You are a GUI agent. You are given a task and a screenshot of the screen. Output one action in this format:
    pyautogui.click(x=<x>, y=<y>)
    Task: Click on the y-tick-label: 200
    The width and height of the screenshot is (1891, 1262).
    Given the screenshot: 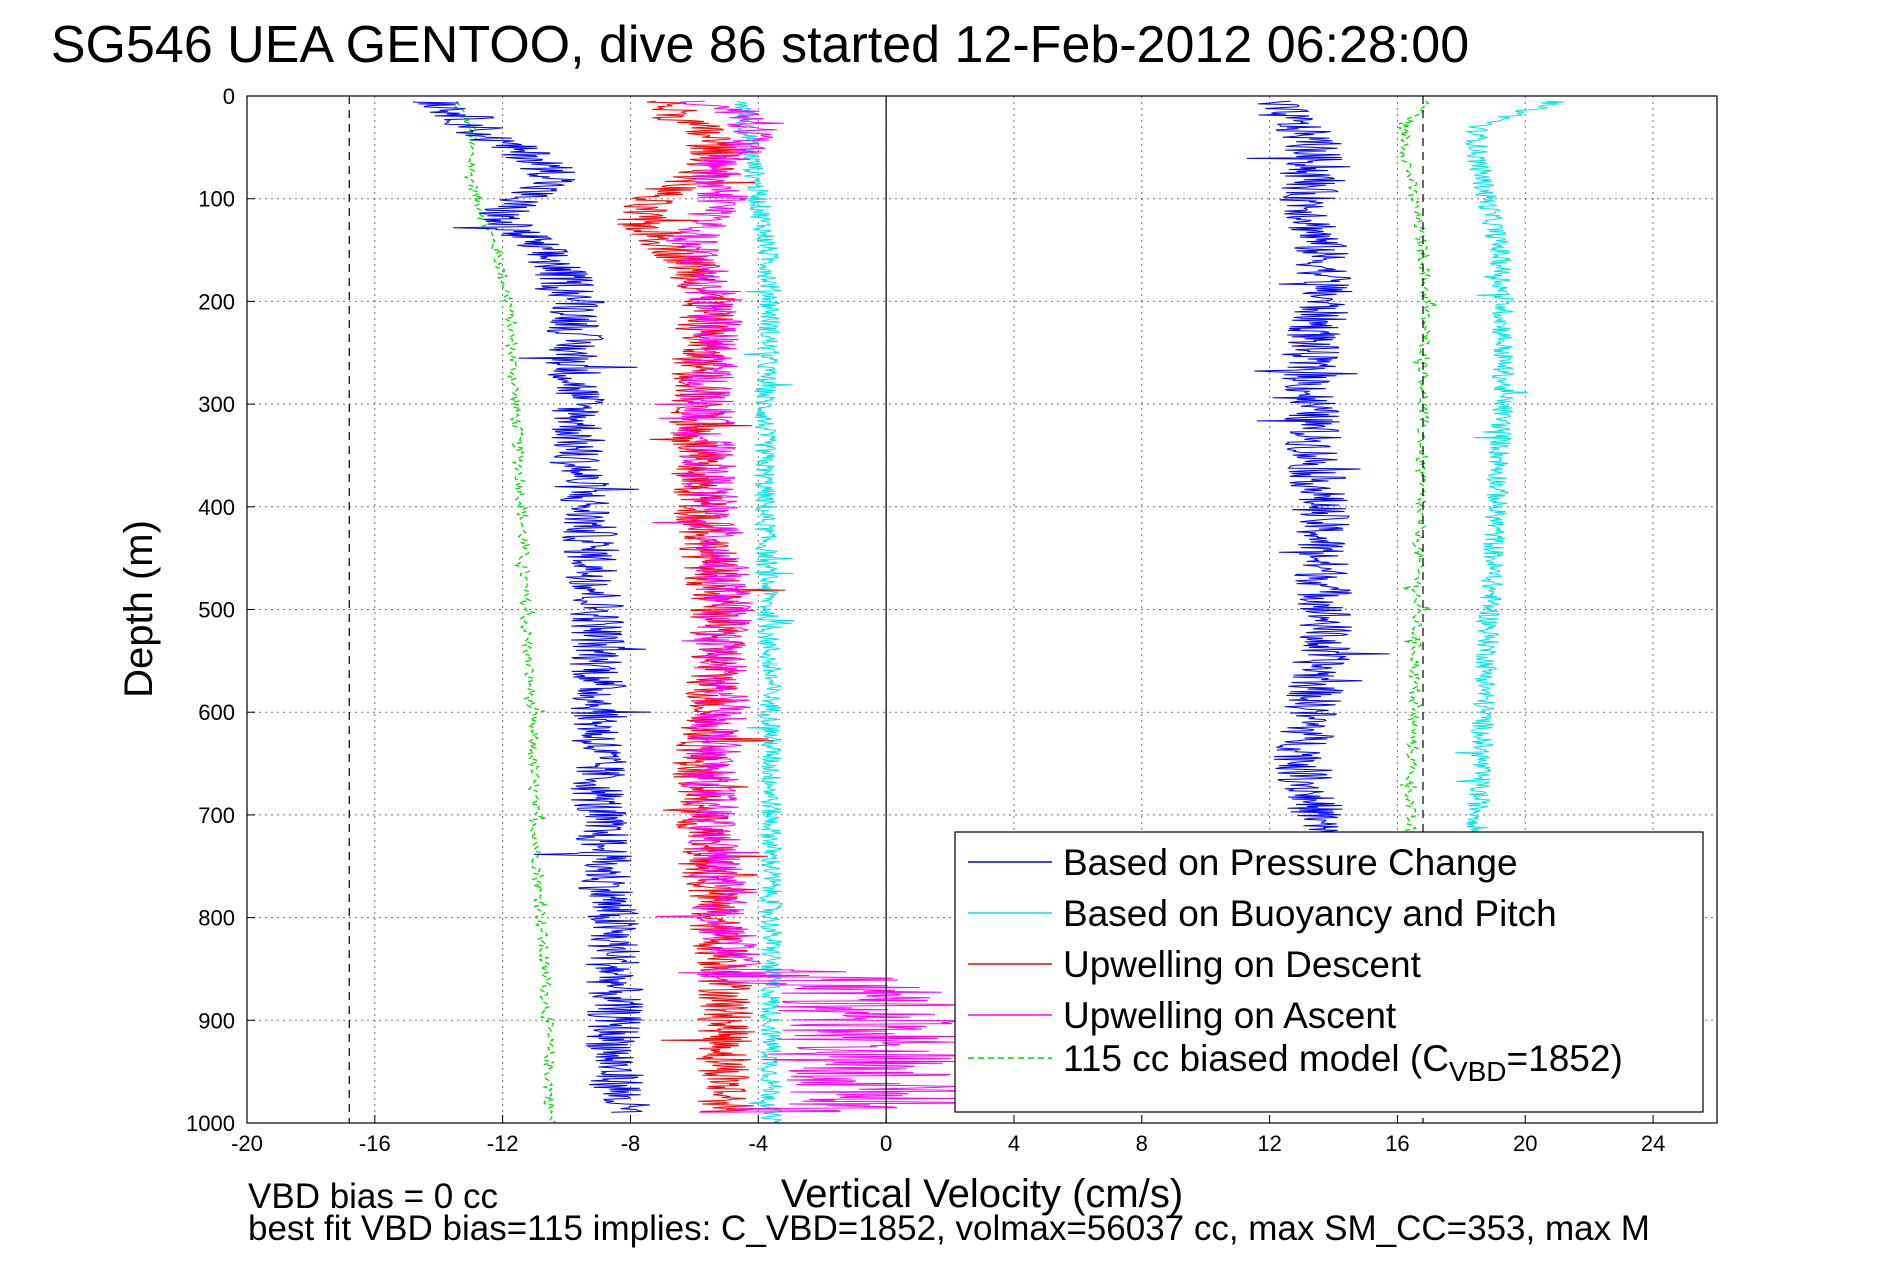 What is the action you would take?
    pyautogui.click(x=216, y=301)
    